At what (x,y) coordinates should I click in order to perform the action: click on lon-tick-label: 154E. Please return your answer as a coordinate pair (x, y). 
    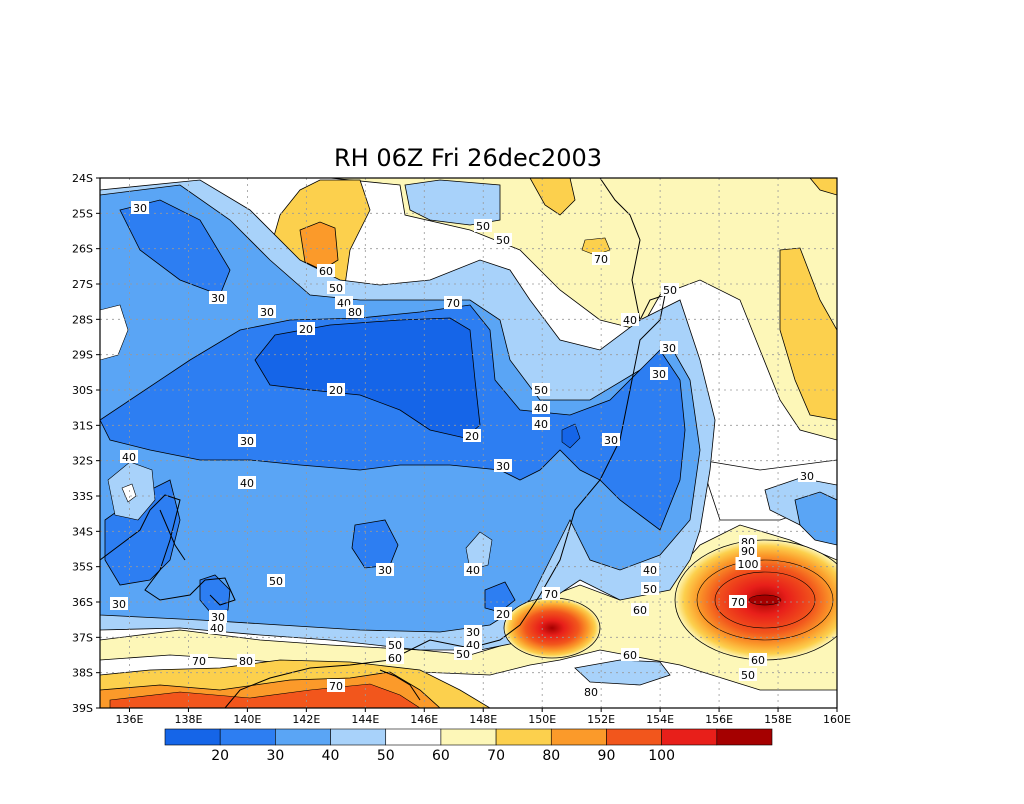
    Looking at the image, I should click on (660, 719).